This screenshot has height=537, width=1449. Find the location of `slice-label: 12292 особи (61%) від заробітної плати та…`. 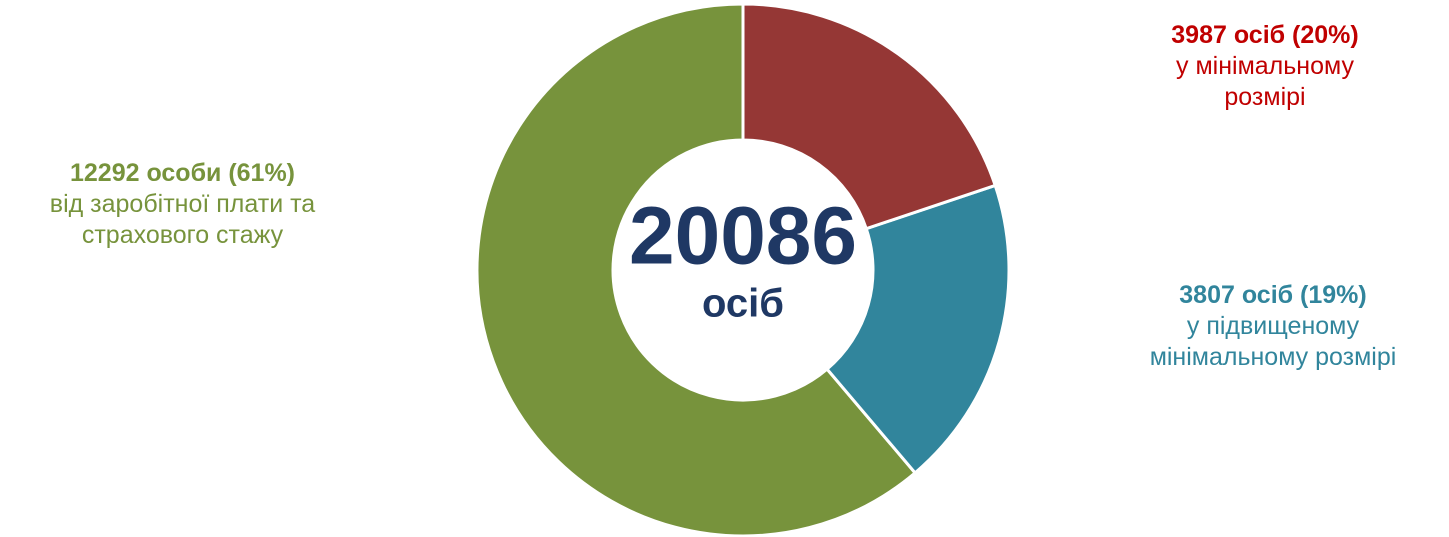

slice-label: 12292 особи (61%) від заробітної плати та… is located at coordinates (182, 204).